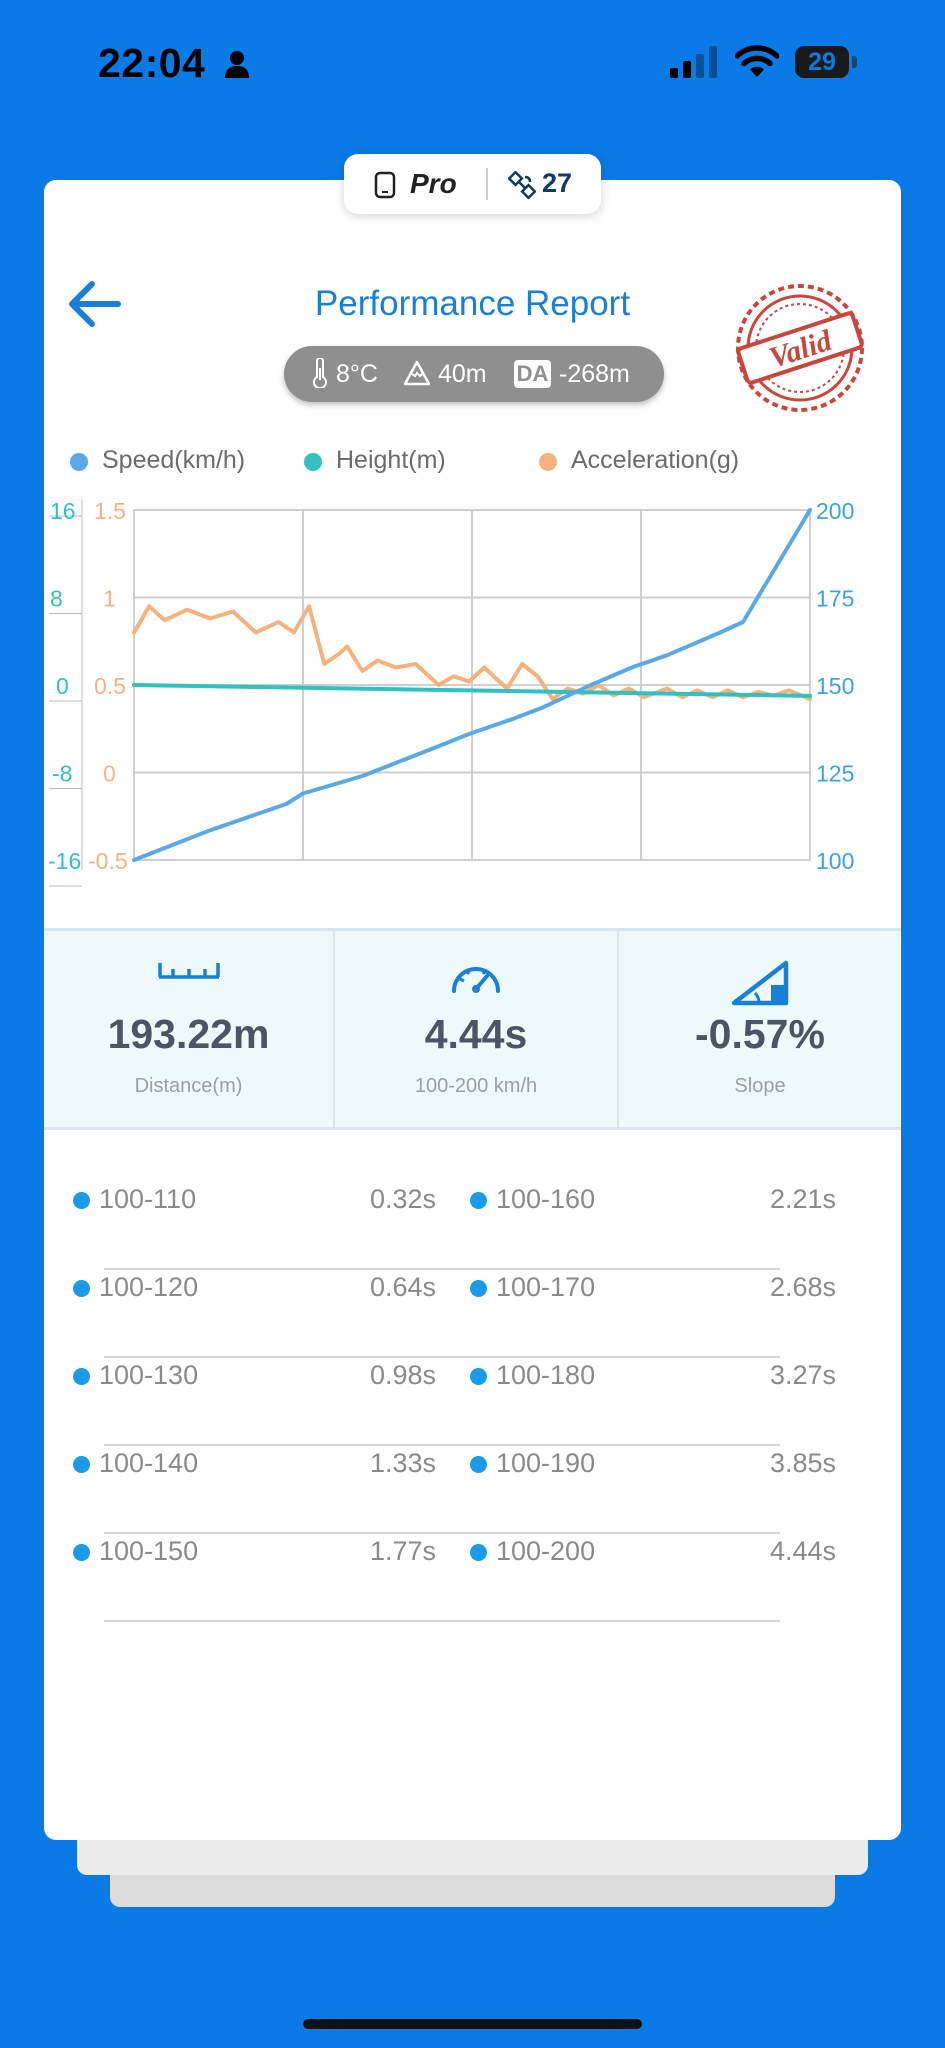 This screenshot has width=945, height=2048. I want to click on split-label: 100-130, so click(149, 1375).